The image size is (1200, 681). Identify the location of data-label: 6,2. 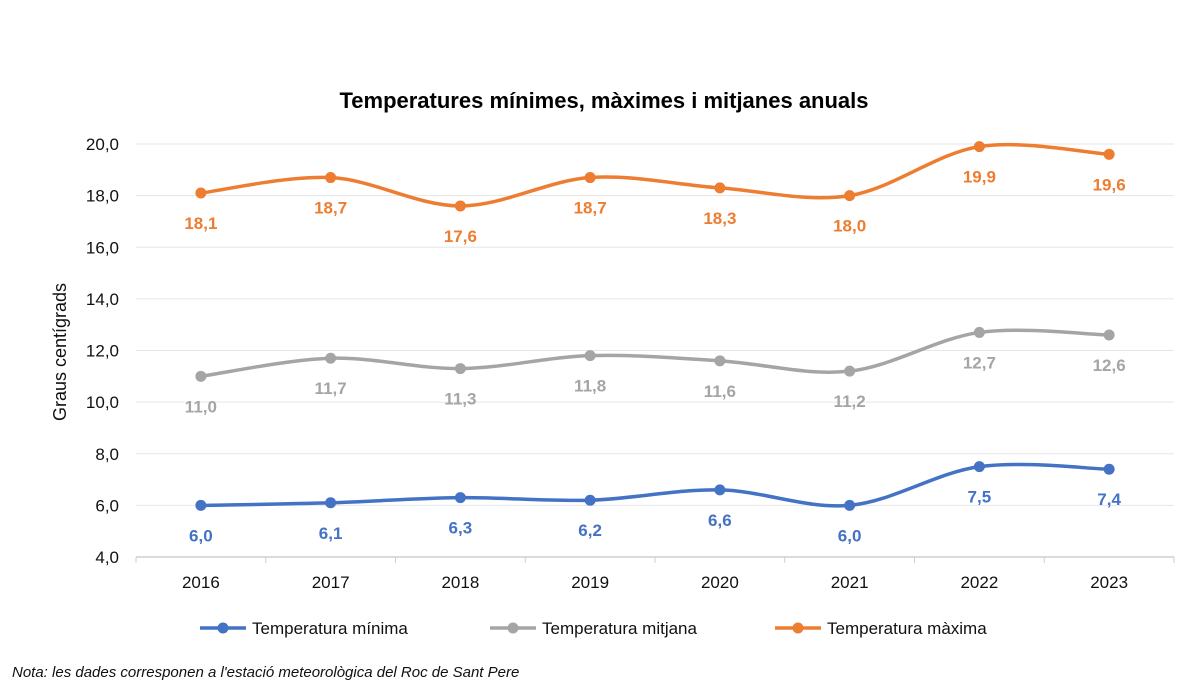
(590, 530).